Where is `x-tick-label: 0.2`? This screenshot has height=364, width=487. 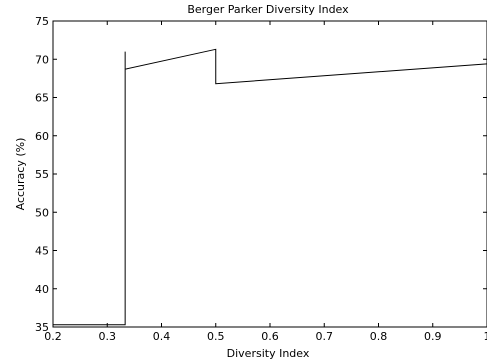 x-tick-label: 0.2 is located at coordinates (53, 336).